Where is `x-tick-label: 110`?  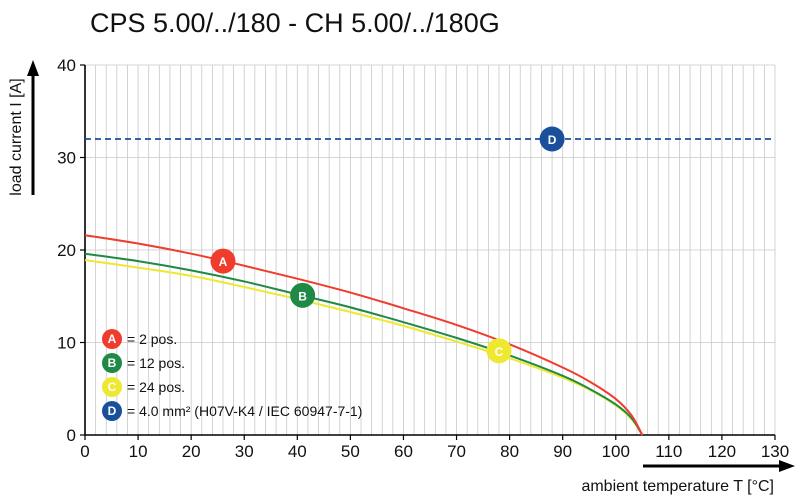 x-tick-label: 110 is located at coordinates (668, 451).